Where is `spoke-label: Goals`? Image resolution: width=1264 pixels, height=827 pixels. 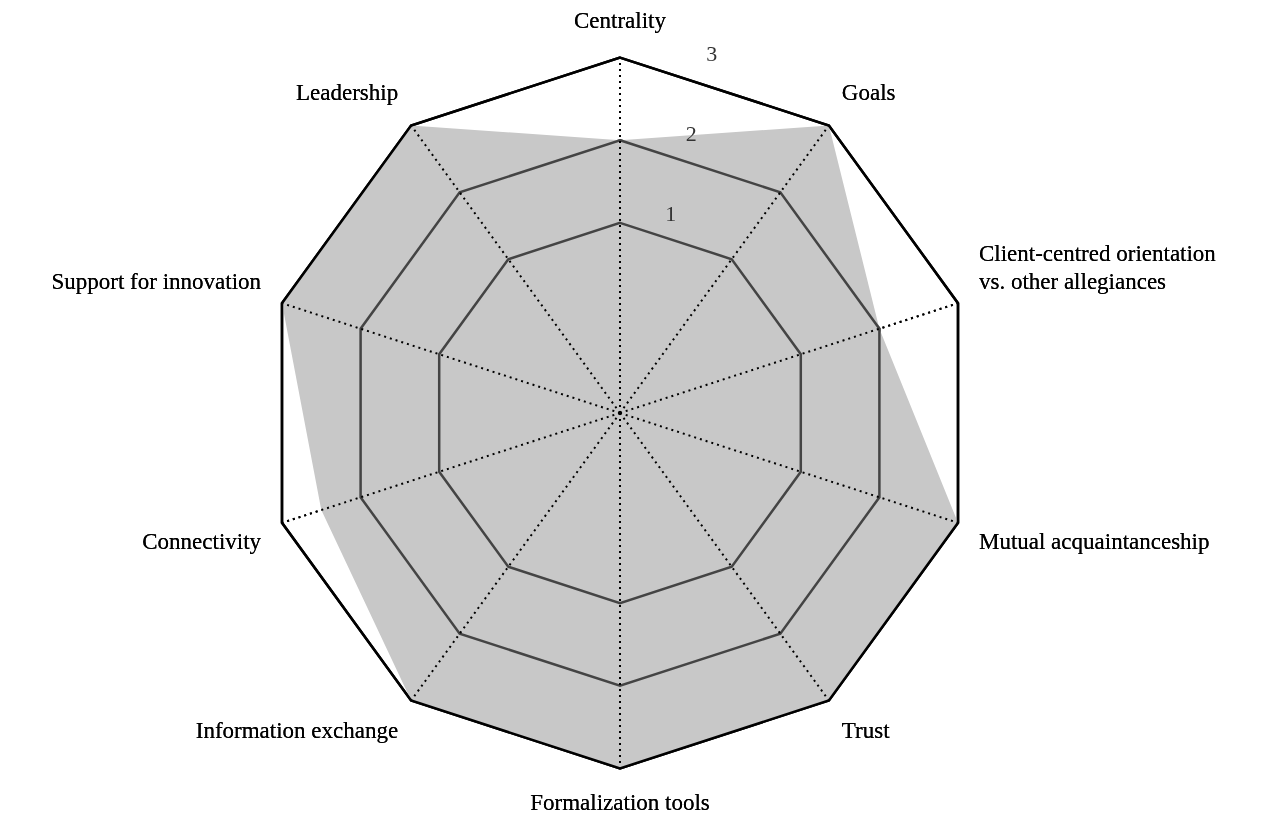 spoke-label: Goals is located at coordinates (868, 92).